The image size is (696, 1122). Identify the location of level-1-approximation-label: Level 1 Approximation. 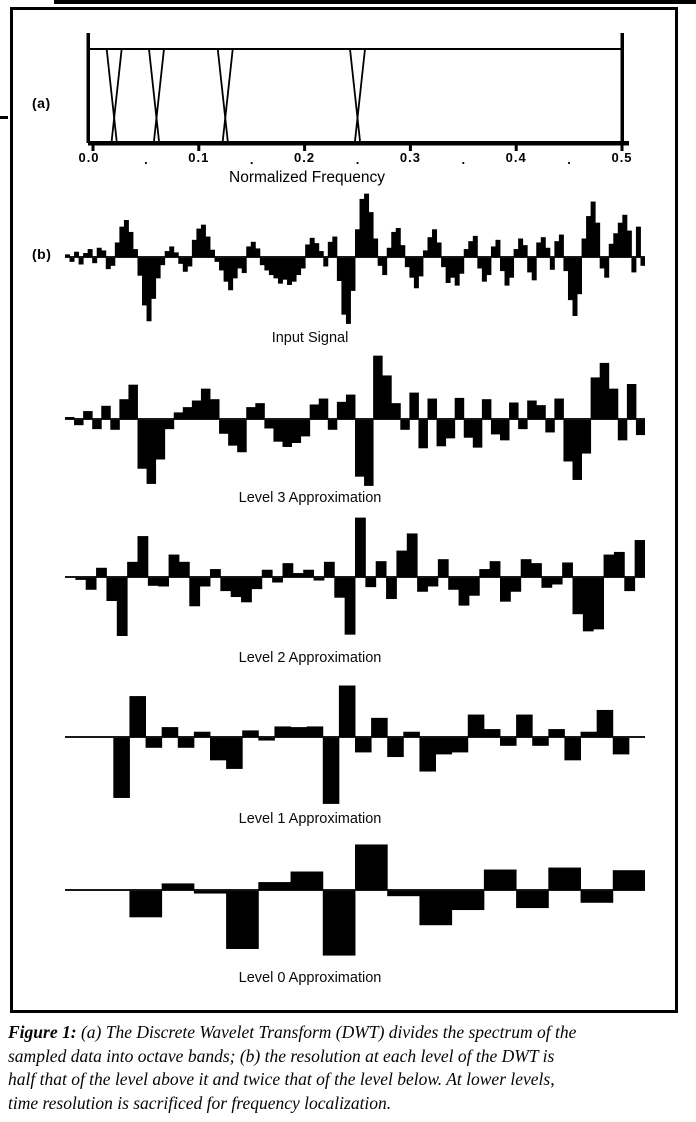
(310, 819).